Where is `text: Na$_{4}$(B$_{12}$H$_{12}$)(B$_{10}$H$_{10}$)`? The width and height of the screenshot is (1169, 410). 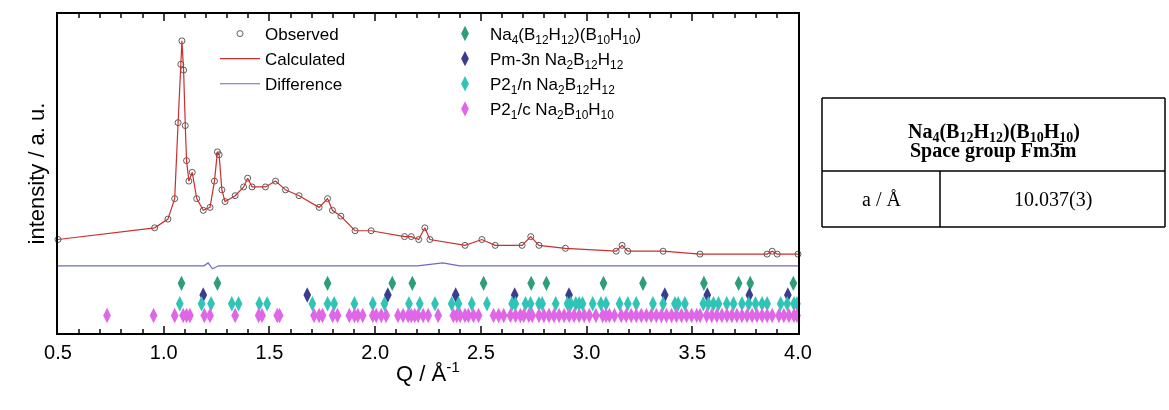
text: Na$_{4}$(B$_{12}$H$_{12}$)(B$_{10}$H$_{10}$) is located at coordinates (566, 36).